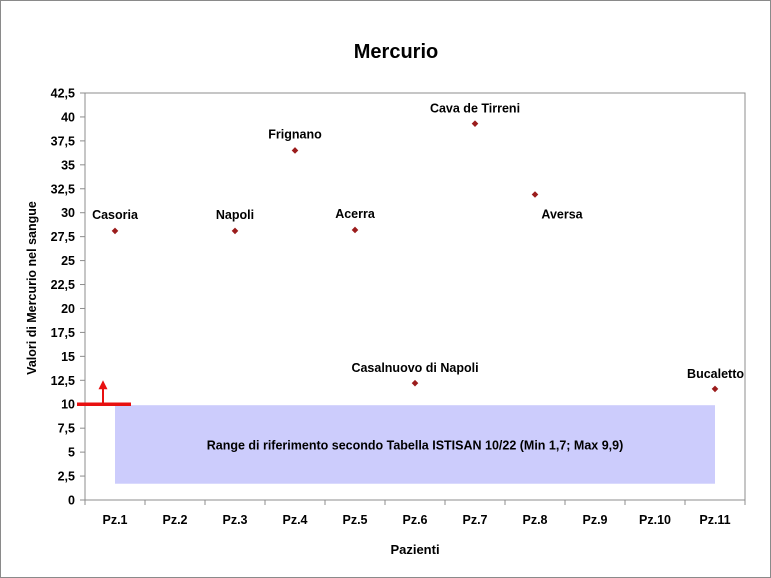  Describe the element at coordinates (414, 520) in the screenshot. I see `x-tick-label: Pz.6` at that location.